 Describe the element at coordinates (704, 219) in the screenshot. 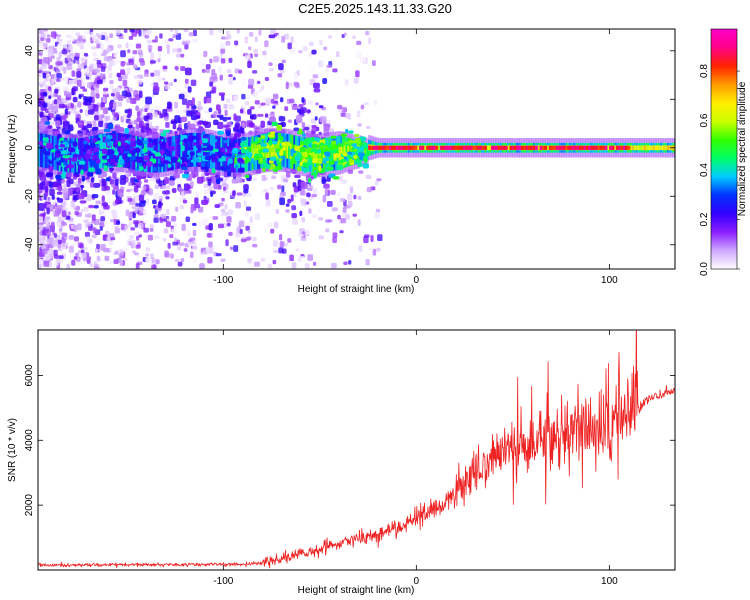

I see `colorbar-tick-label: 0.2` at that location.